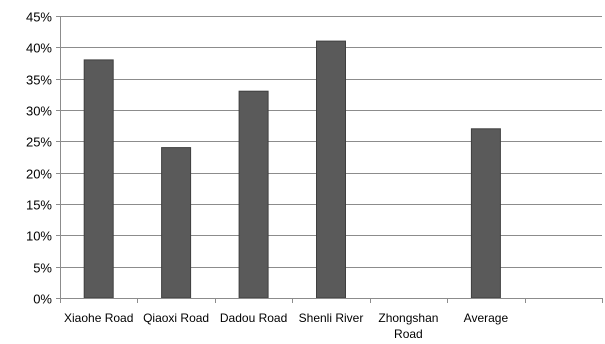 The height and width of the screenshot is (344, 605). Describe the element at coordinates (331, 318) in the screenshot. I see `x-category-label: Shenli River` at that location.